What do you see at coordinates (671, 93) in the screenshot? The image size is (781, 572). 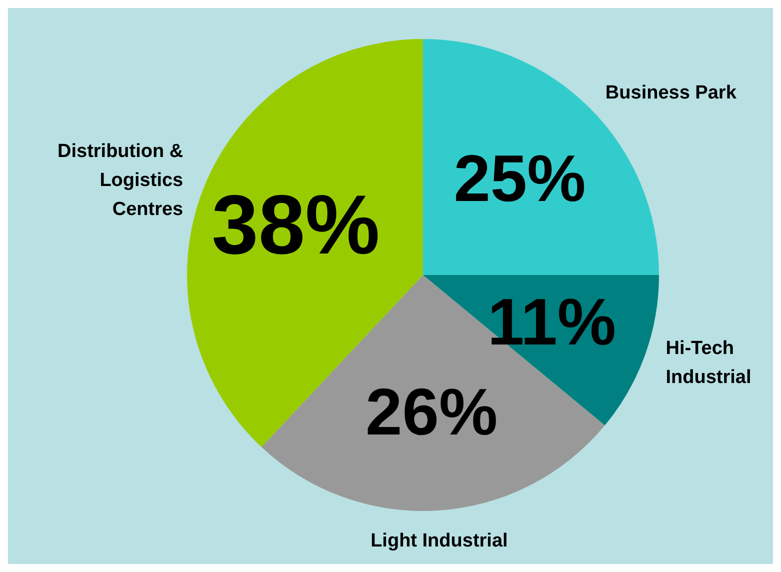 I see `slice-label: Business Park` at bounding box center [671, 93].